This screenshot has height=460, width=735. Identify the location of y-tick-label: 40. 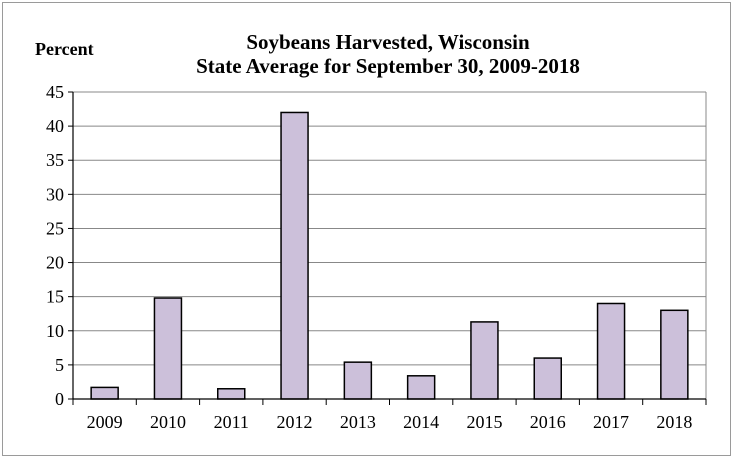
(55, 126).